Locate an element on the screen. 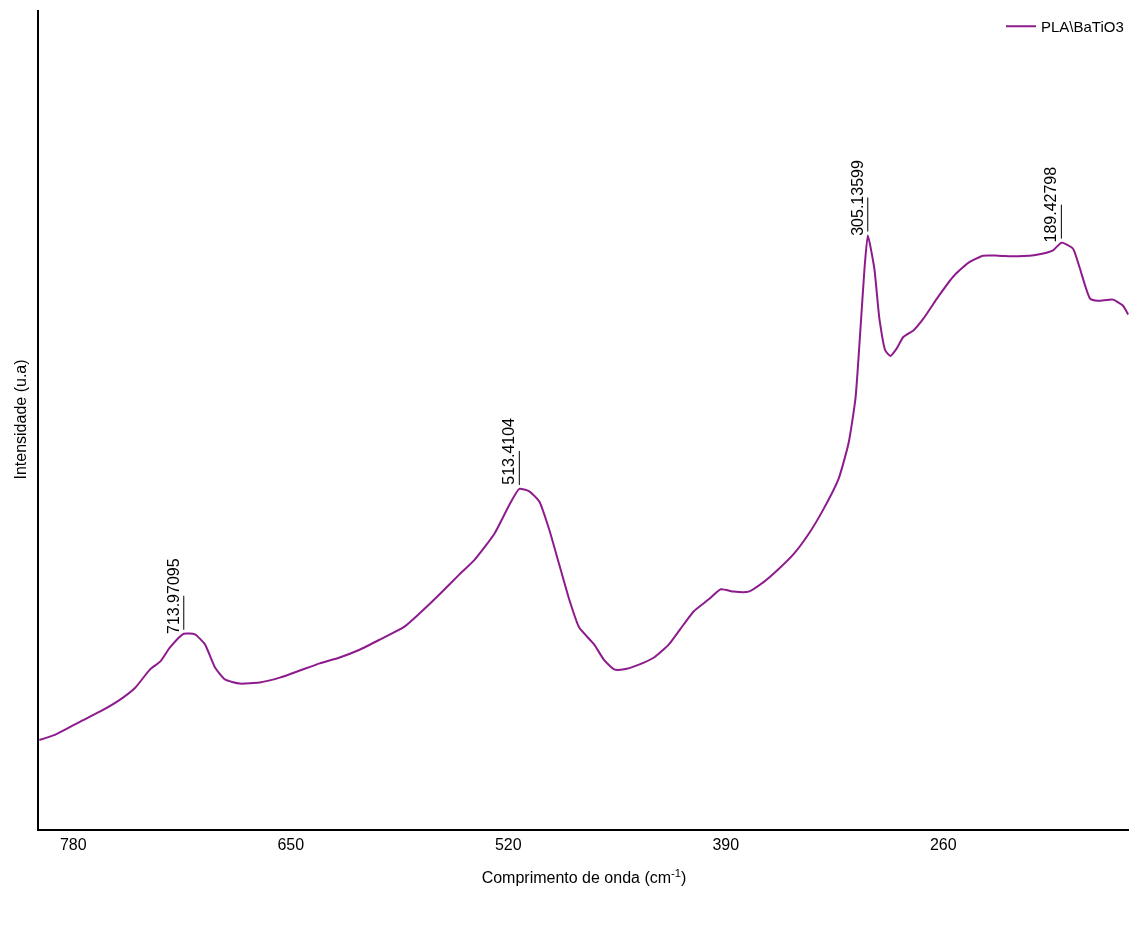 This screenshot has height=929, width=1131. annotation: 513.4104 is located at coordinates (508, 451).